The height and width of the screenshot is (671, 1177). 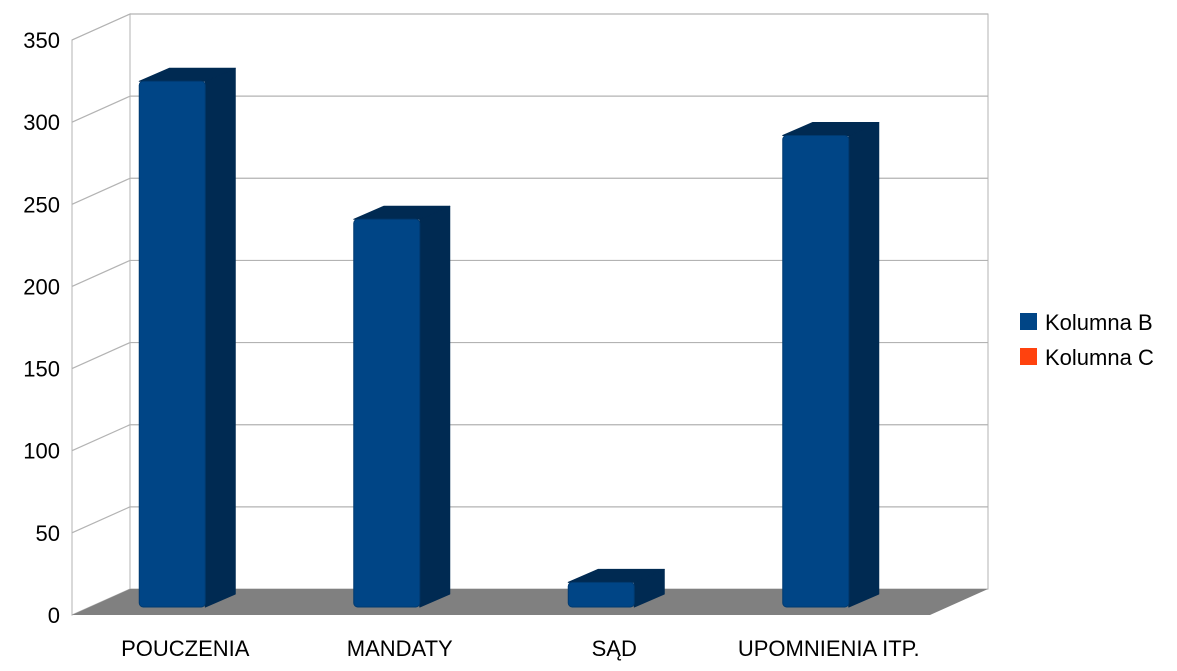 What do you see at coordinates (41, 451) in the screenshot?
I see `y-tick-label: 100` at bounding box center [41, 451].